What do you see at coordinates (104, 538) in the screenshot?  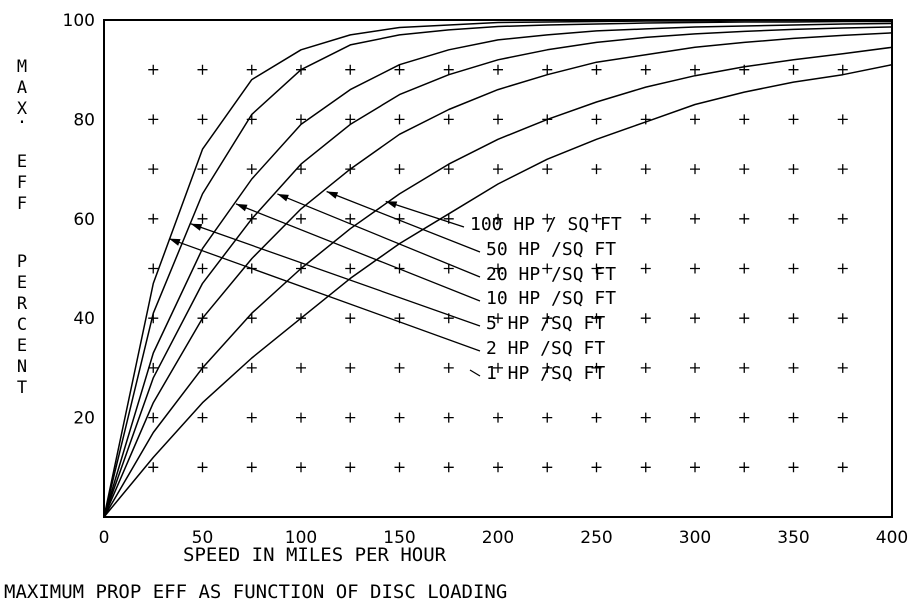 I see `x-tick-label: 0` at bounding box center [104, 538].